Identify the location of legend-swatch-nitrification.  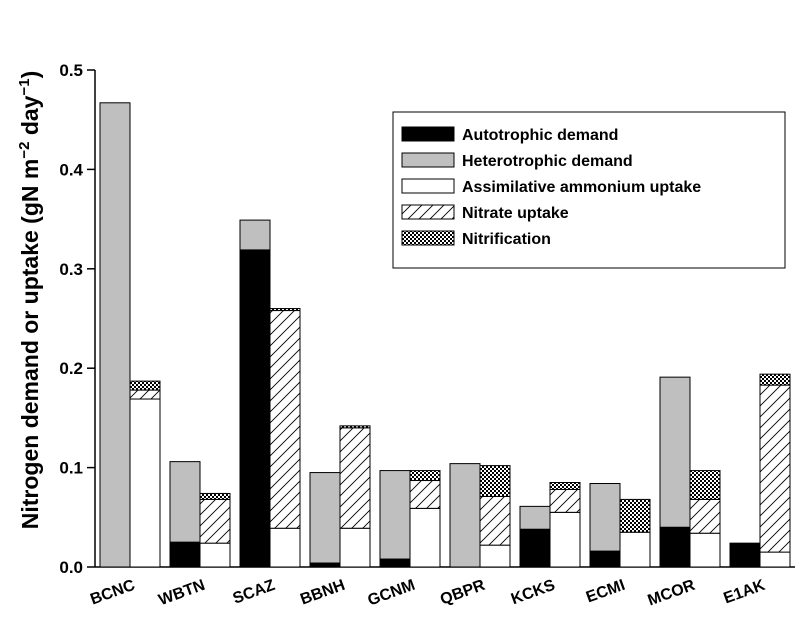
(428, 238).